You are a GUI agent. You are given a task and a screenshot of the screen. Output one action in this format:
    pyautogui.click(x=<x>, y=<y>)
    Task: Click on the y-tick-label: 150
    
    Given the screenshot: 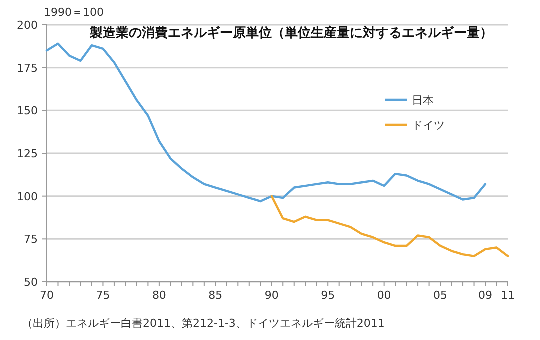 What is the action you would take?
    pyautogui.click(x=27, y=111)
    